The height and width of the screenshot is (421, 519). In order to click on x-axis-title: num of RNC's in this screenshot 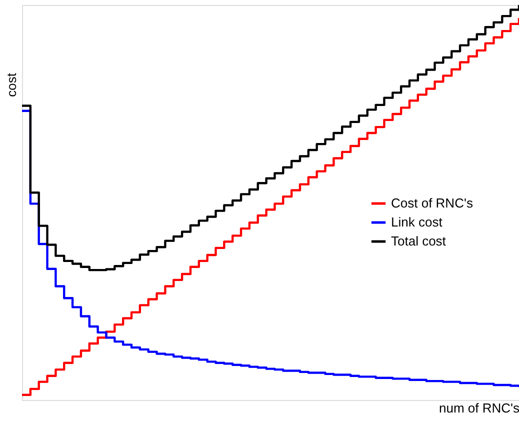, I will do `click(478, 408)`.